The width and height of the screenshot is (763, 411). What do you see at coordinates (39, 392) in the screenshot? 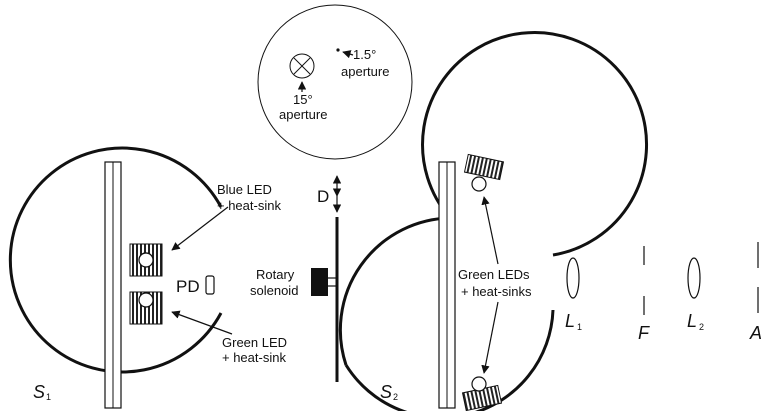
I see `sphere1-label: S` at bounding box center [39, 392].